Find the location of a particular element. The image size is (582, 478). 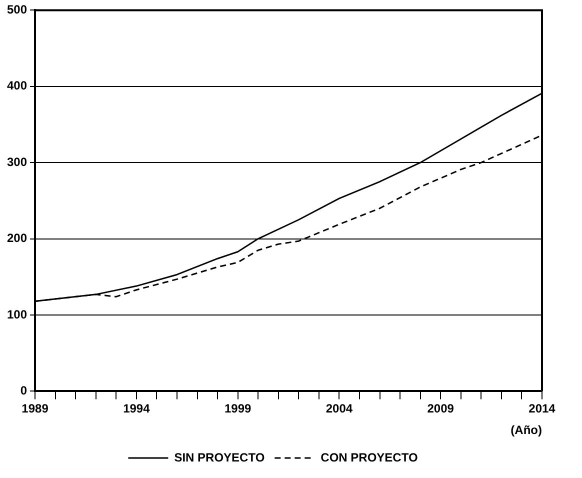

legend-label: SIN PROYECTO is located at coordinates (219, 457).